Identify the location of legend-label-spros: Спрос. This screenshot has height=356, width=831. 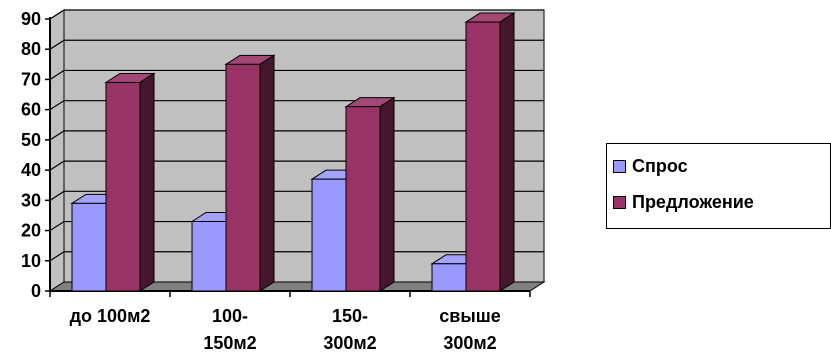
(660, 166).